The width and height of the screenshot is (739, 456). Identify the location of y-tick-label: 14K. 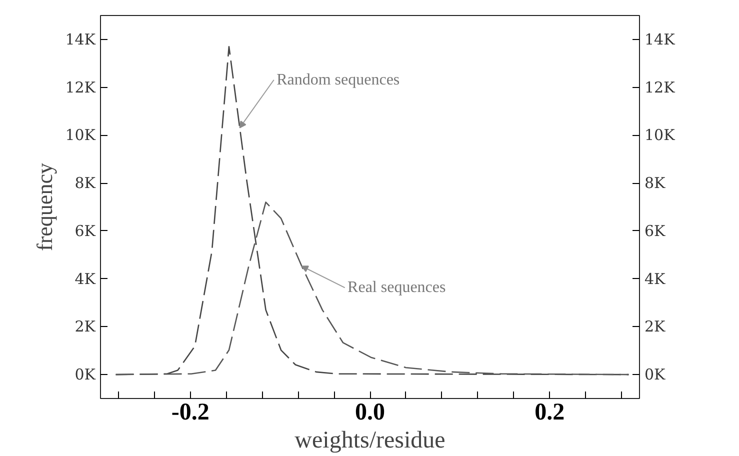
(80, 39).